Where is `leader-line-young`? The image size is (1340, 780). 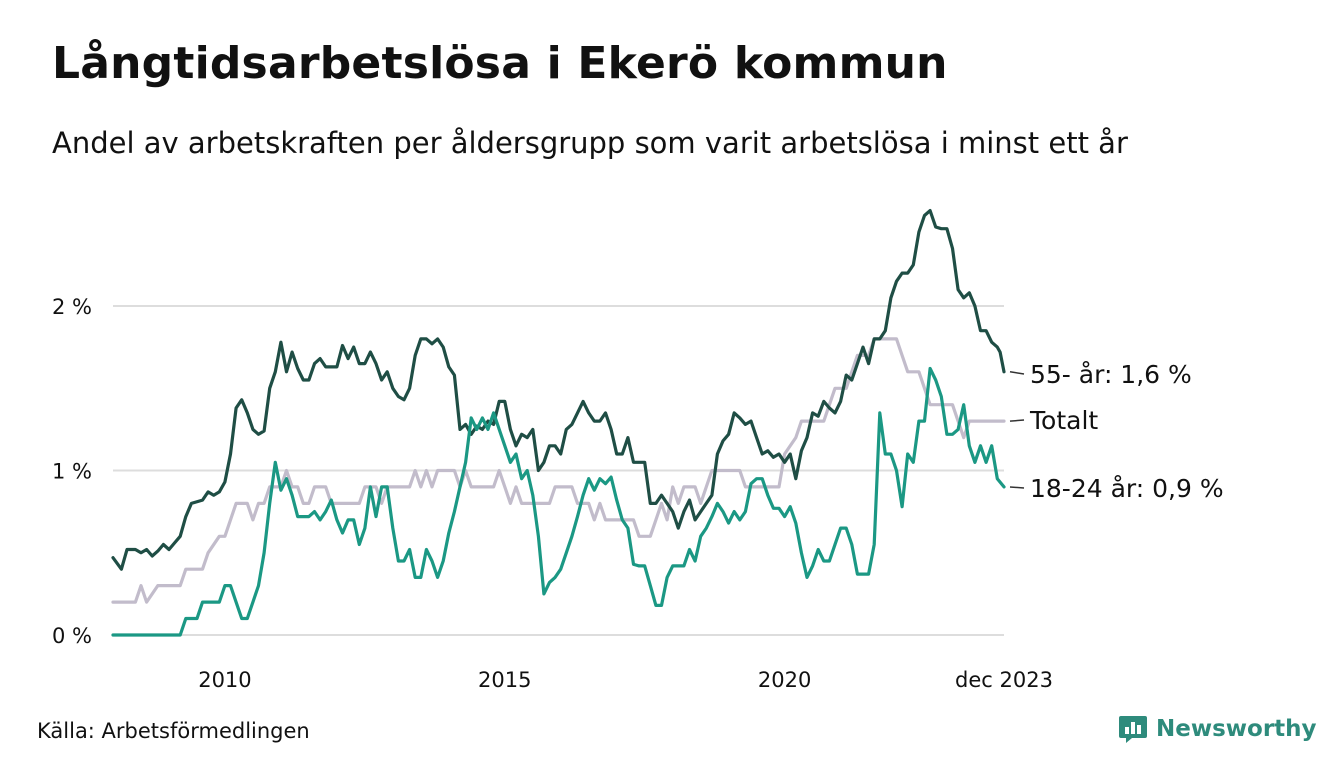 leader-line-young is located at coordinates (1017, 487).